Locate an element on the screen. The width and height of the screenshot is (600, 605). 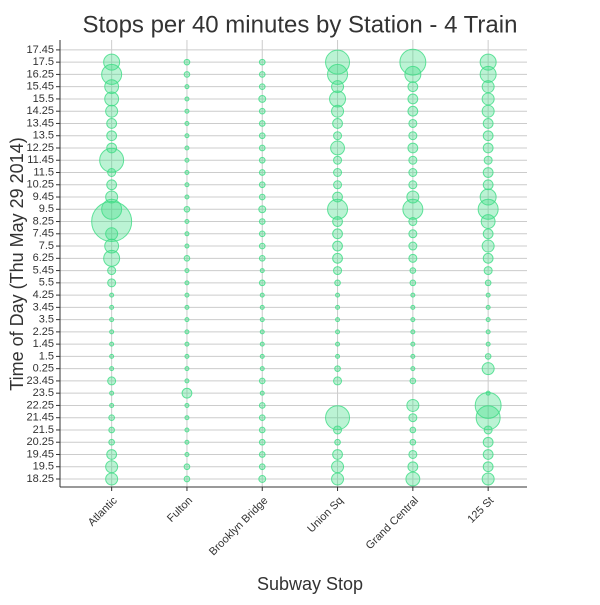
x-tick-label: Grand Central is located at coordinates (392, 523).